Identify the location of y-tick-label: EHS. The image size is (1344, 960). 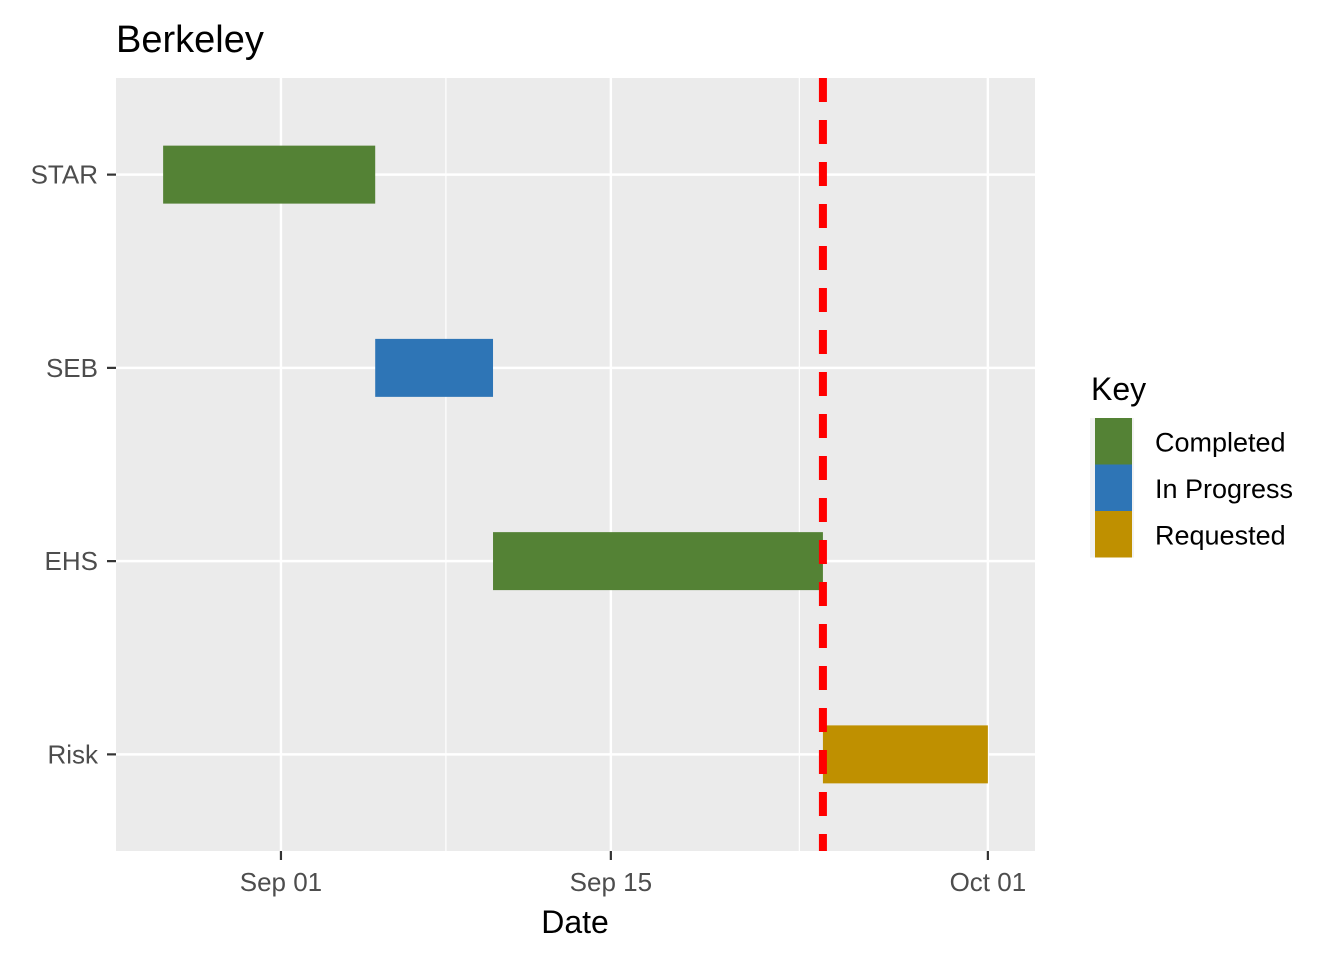
(71, 561).